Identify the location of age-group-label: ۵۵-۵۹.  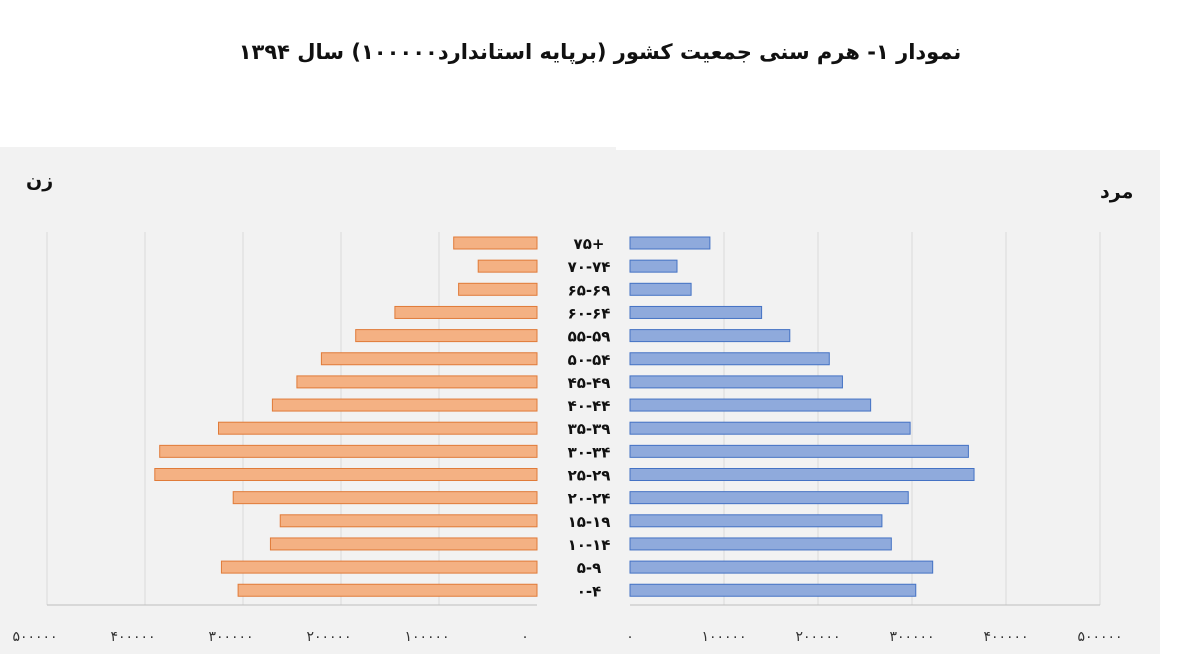
(589, 337).